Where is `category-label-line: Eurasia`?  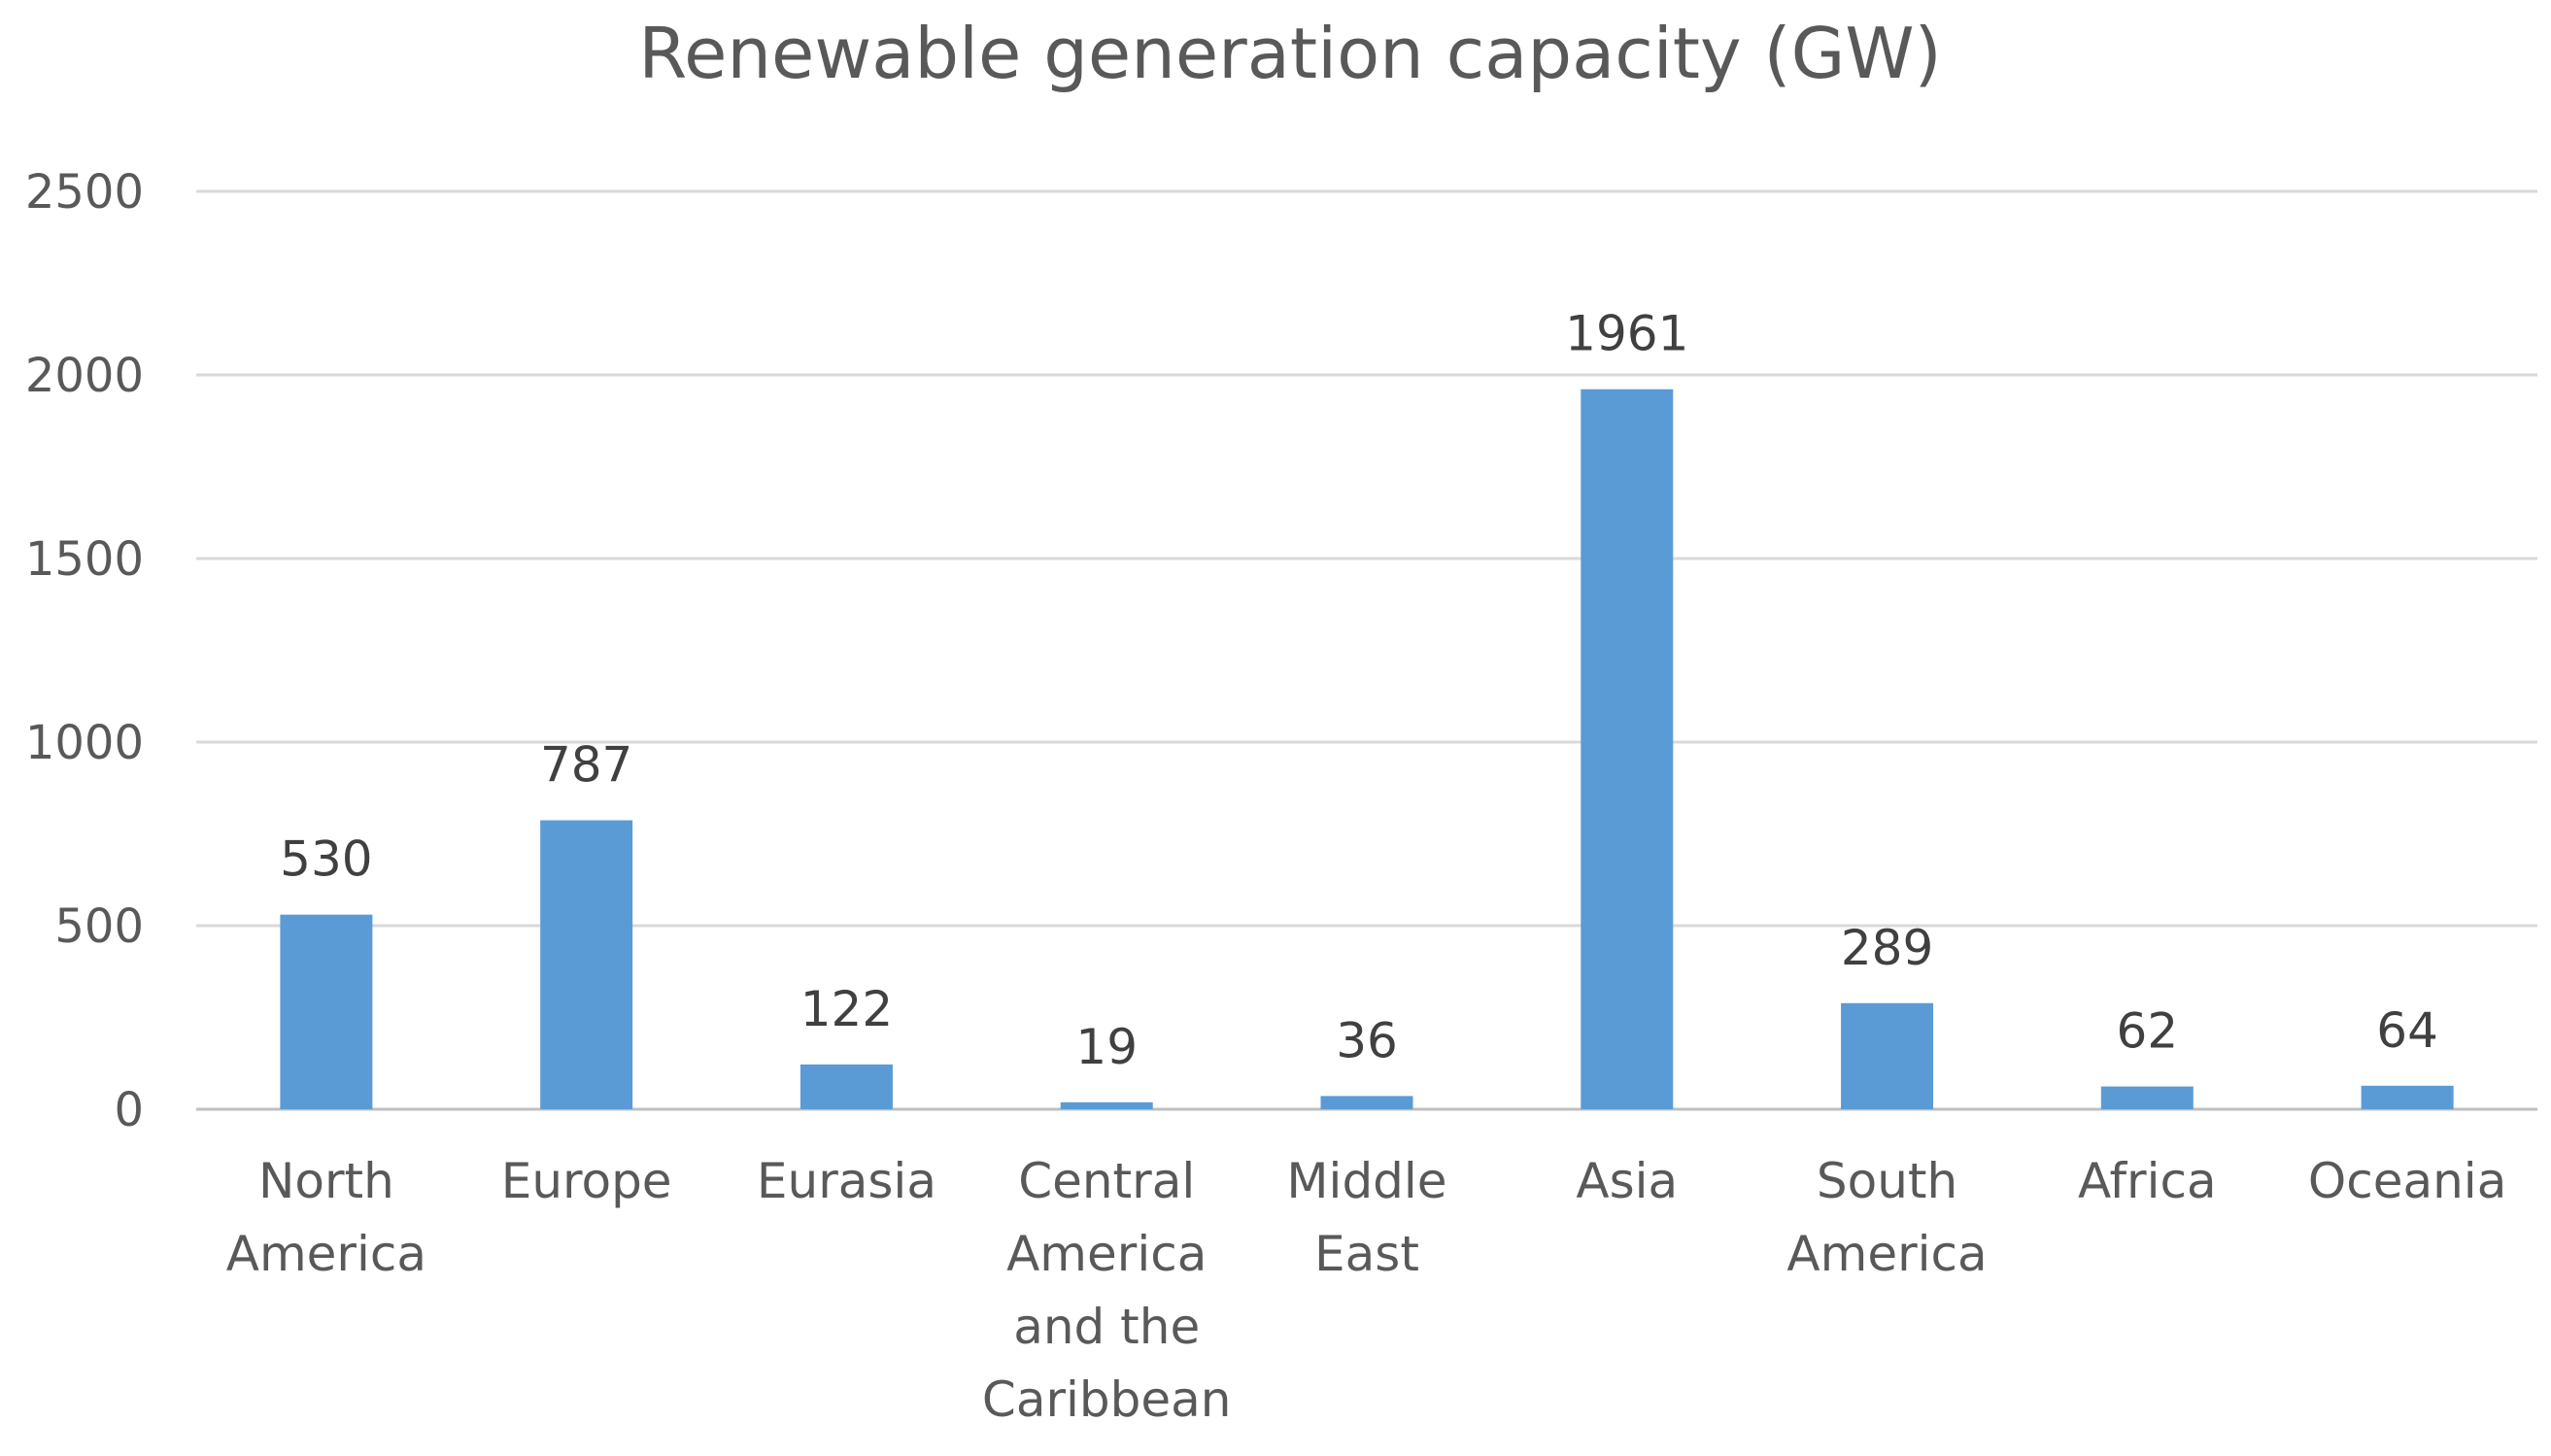
category-label-line: Eurasia is located at coordinates (846, 1181).